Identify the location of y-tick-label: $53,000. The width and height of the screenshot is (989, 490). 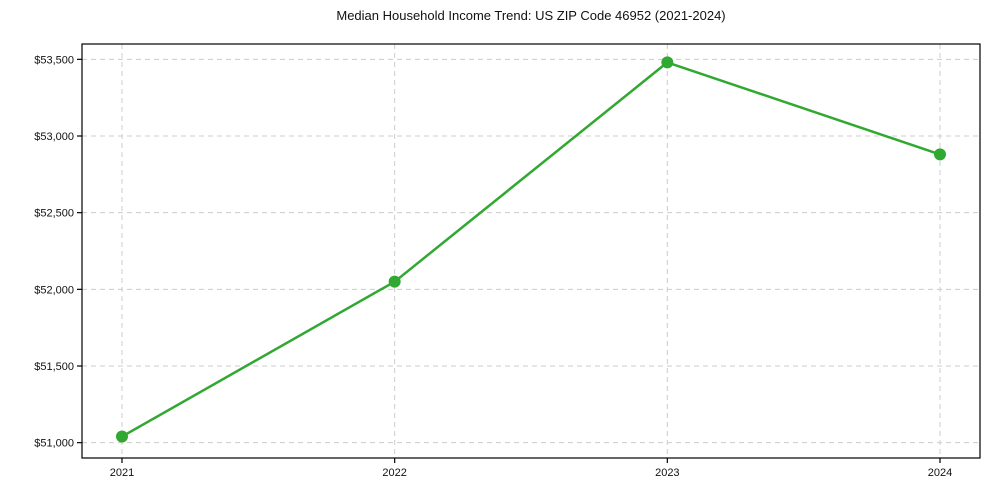
(54, 137).